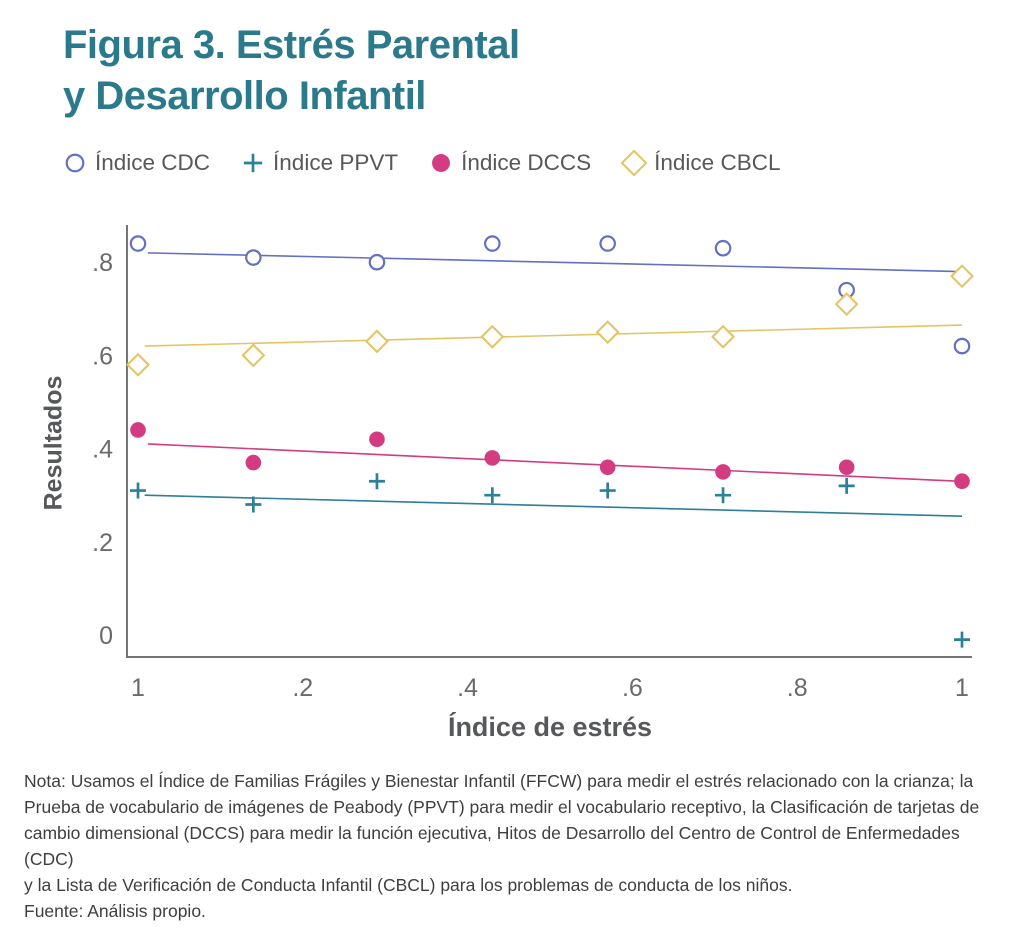  I want to click on open-diamond-icon, so click(634, 163).